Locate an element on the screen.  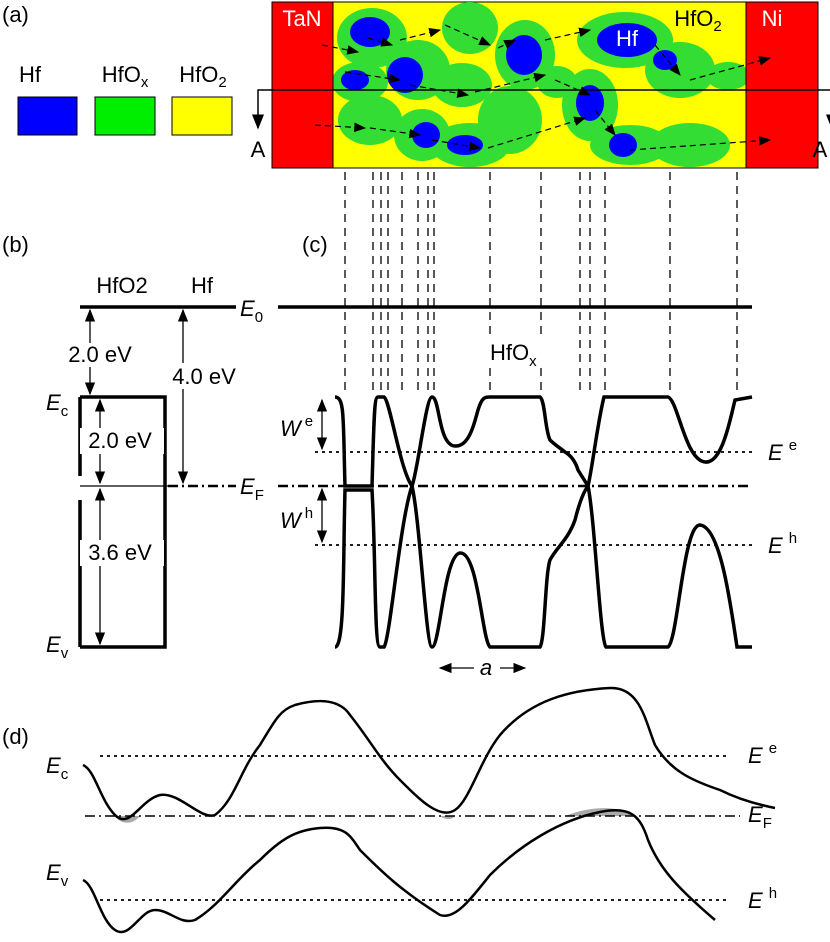
level-label: E0 is located at coordinates (251, 311).